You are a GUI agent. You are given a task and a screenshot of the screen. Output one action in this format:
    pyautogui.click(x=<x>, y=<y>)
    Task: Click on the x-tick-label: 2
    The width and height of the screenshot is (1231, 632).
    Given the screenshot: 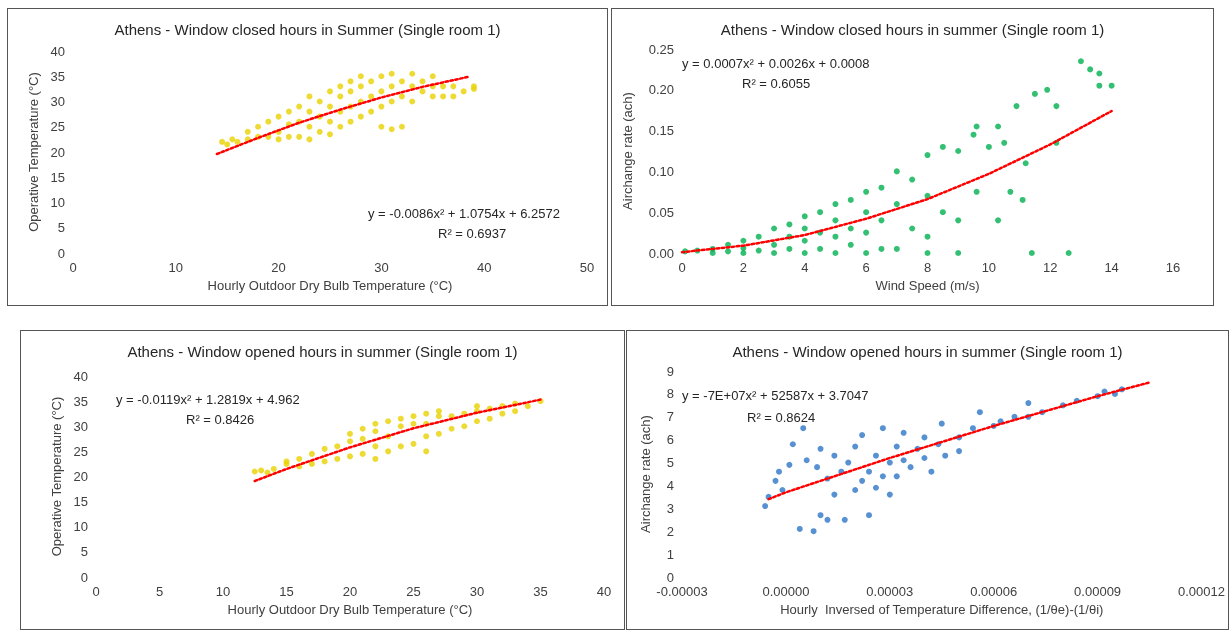 What is the action you would take?
    pyautogui.click(x=743, y=267)
    